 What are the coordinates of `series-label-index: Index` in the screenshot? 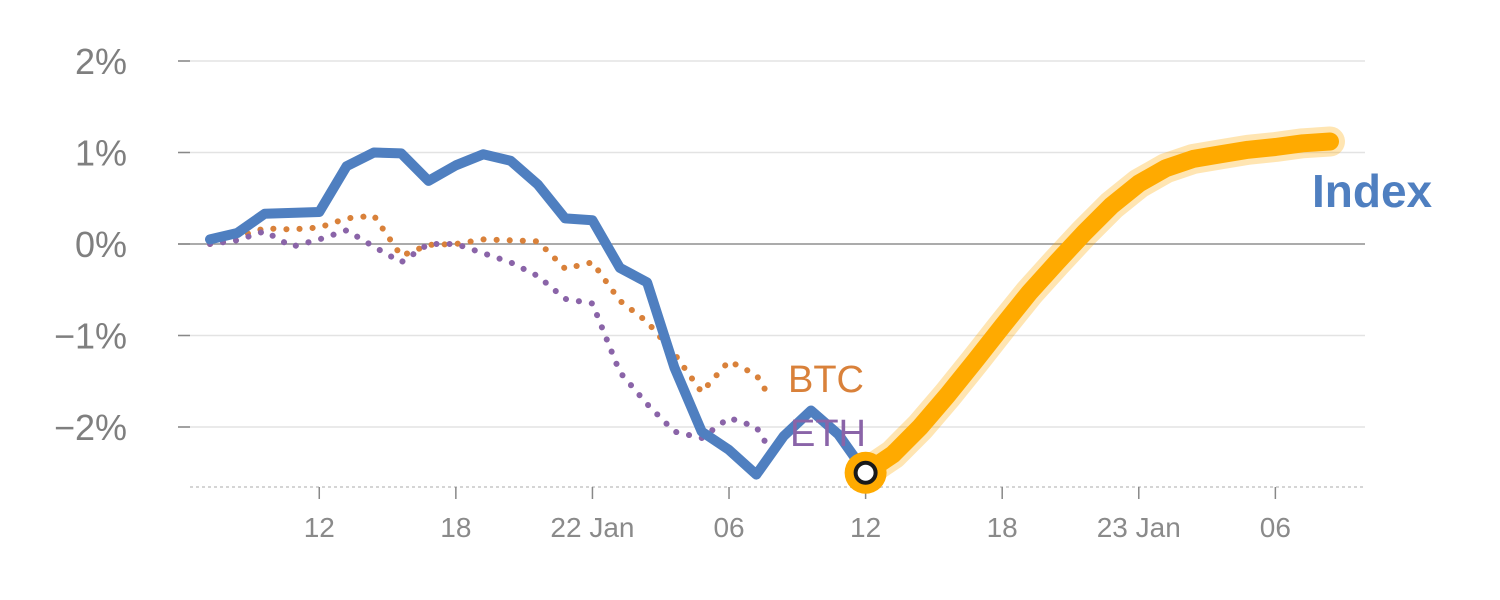 It's located at (1372, 191).